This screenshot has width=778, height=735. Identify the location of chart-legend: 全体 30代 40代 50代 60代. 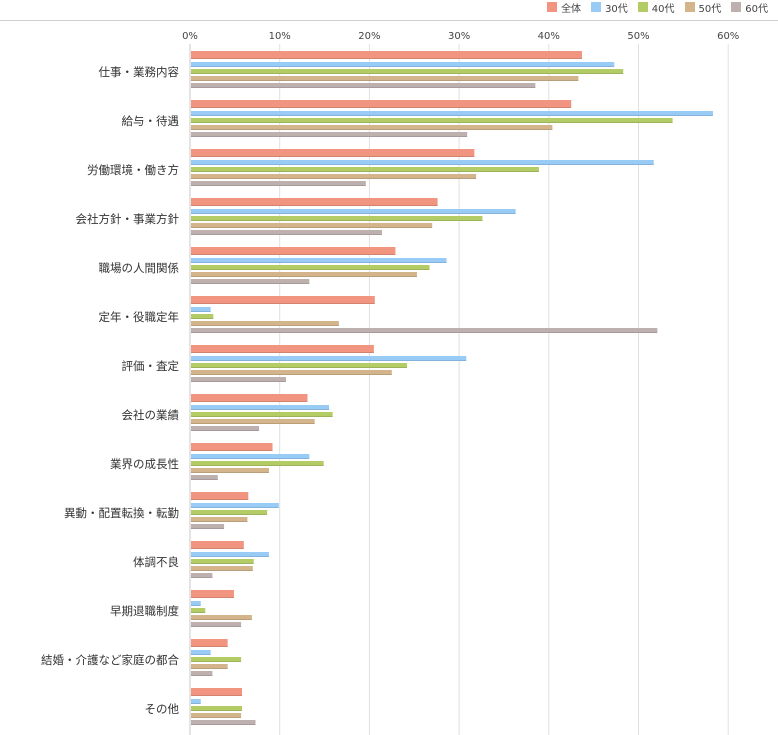
(652, 7).